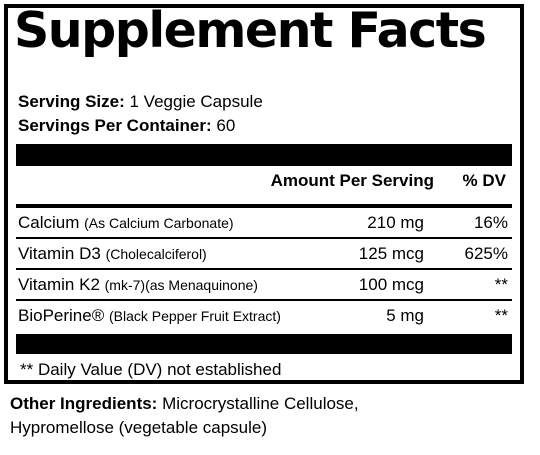 This screenshot has width=540, height=455. Describe the element at coordinates (395, 222) in the screenshot. I see `nutrient-amount: 210 mg` at that location.